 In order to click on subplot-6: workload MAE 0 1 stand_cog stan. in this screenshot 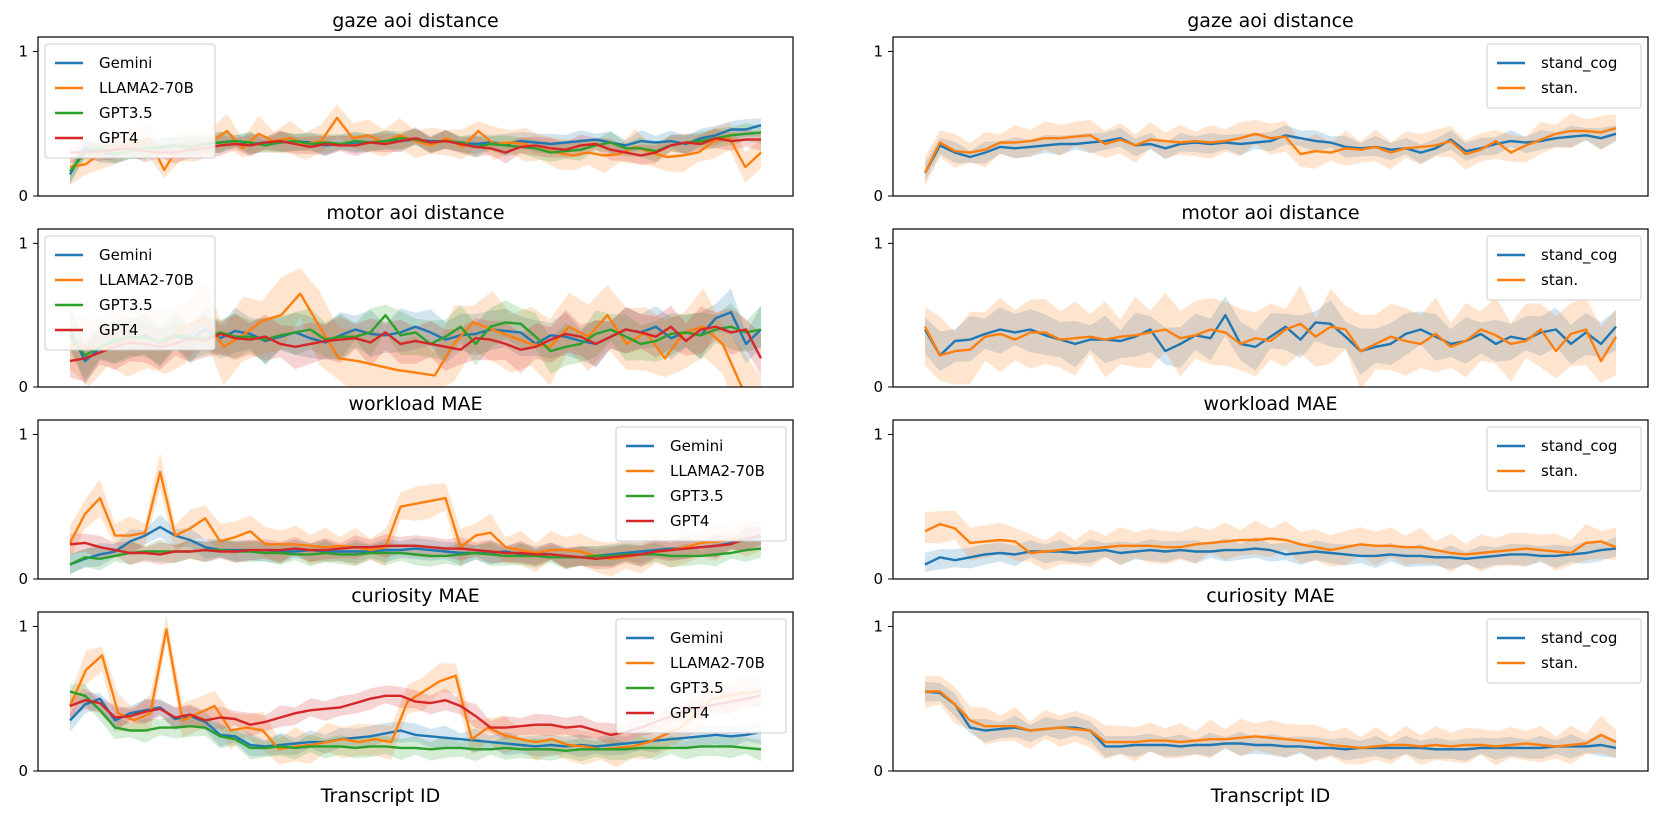, I will do `click(1261, 490)`.